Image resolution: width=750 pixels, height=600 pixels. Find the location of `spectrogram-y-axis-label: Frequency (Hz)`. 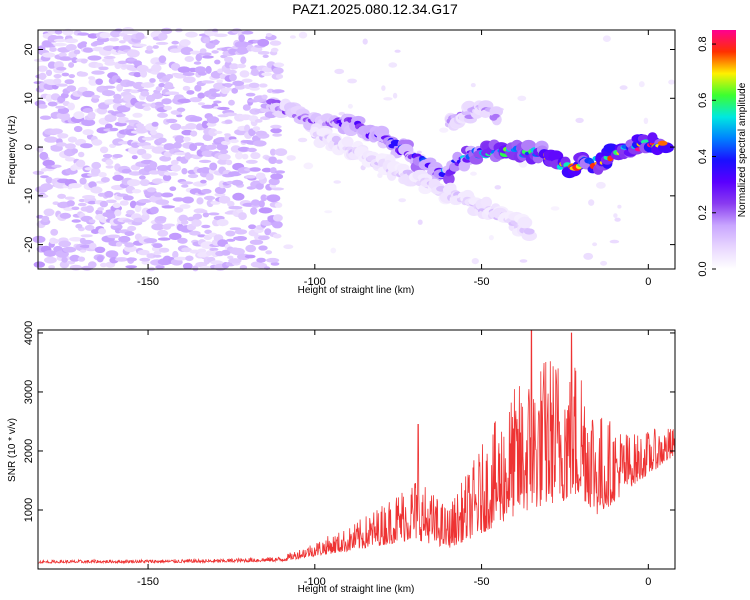

spectrogram-y-axis-label: Frequency (Hz) is located at coordinates (12, 150).